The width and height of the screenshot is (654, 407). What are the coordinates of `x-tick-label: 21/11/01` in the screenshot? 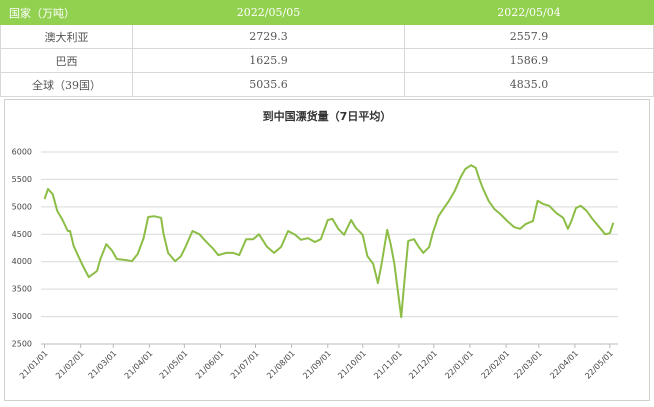 It's located at (388, 365).